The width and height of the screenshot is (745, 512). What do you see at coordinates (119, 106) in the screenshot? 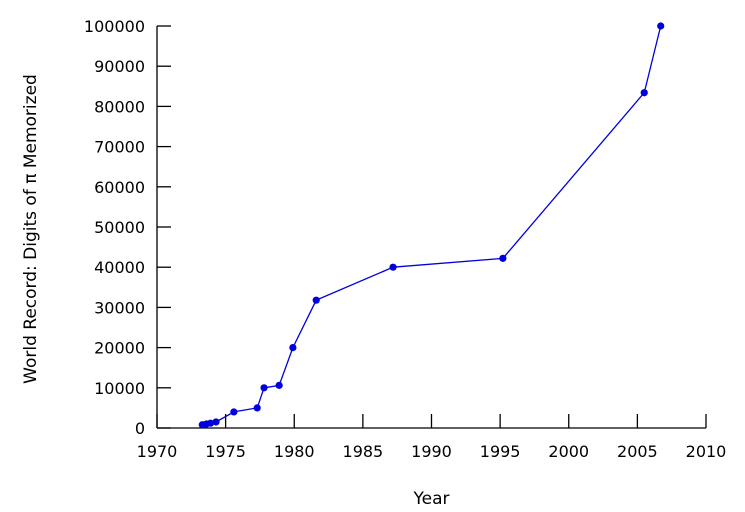
I see `y-tick-label: 80000` at bounding box center [119, 106].